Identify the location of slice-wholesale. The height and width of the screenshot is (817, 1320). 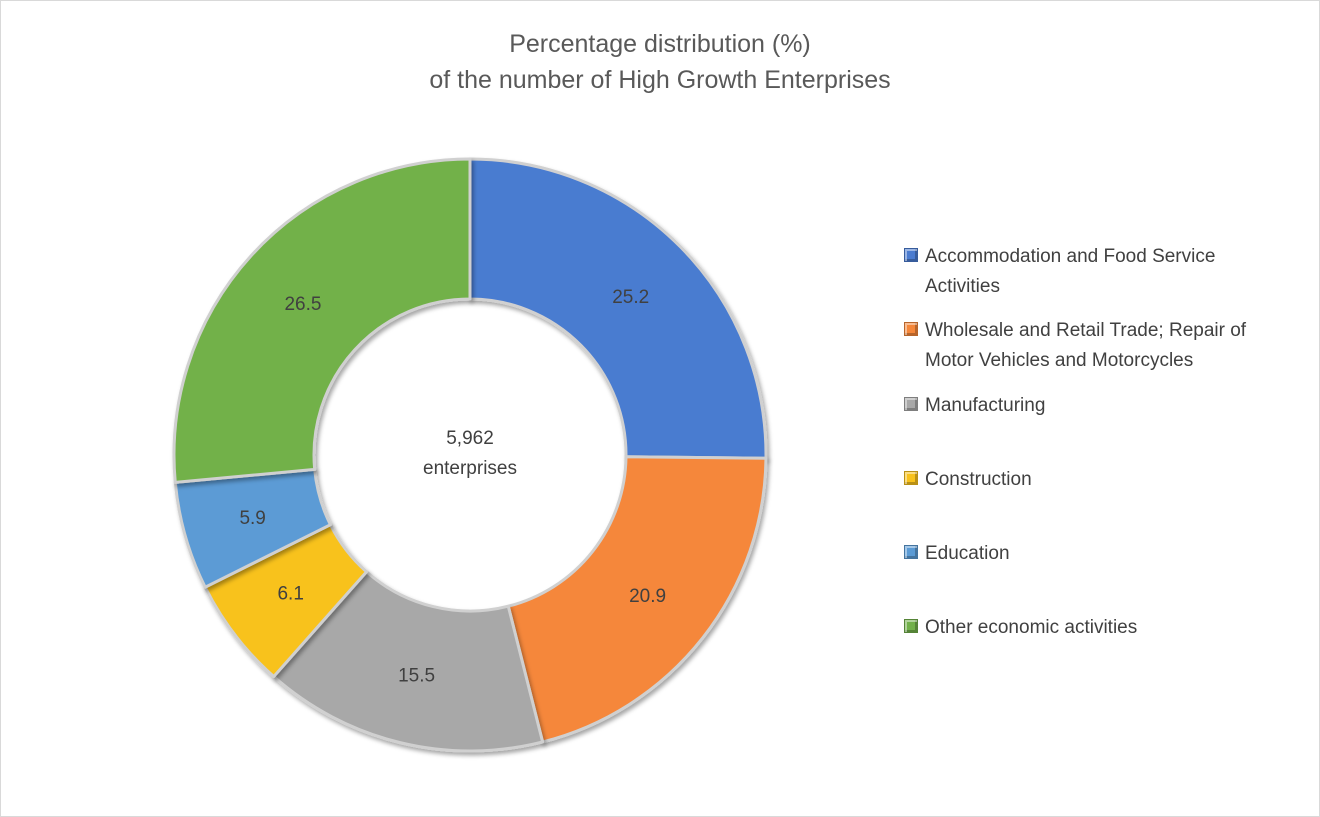
(637, 599).